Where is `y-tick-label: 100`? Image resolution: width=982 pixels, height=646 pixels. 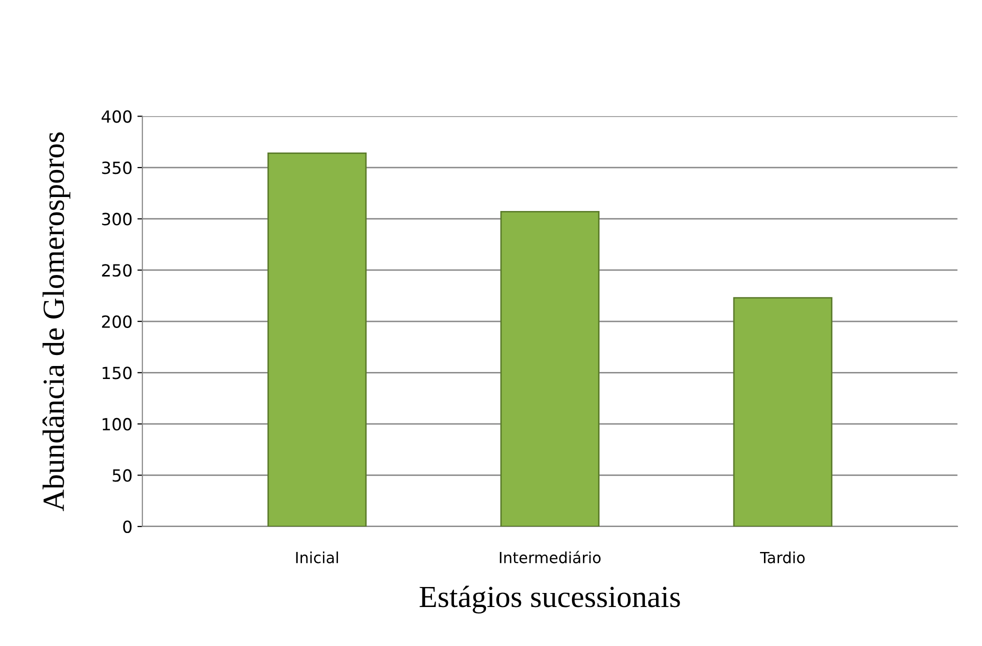 y-tick-label: 100 is located at coordinates (117, 424).